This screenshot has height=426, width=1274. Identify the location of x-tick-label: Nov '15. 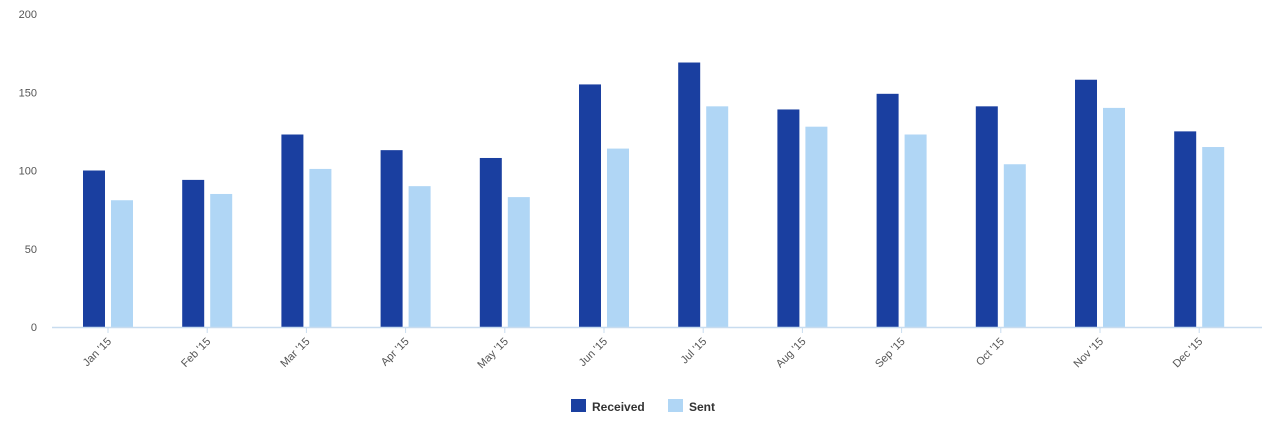
(1089, 353).